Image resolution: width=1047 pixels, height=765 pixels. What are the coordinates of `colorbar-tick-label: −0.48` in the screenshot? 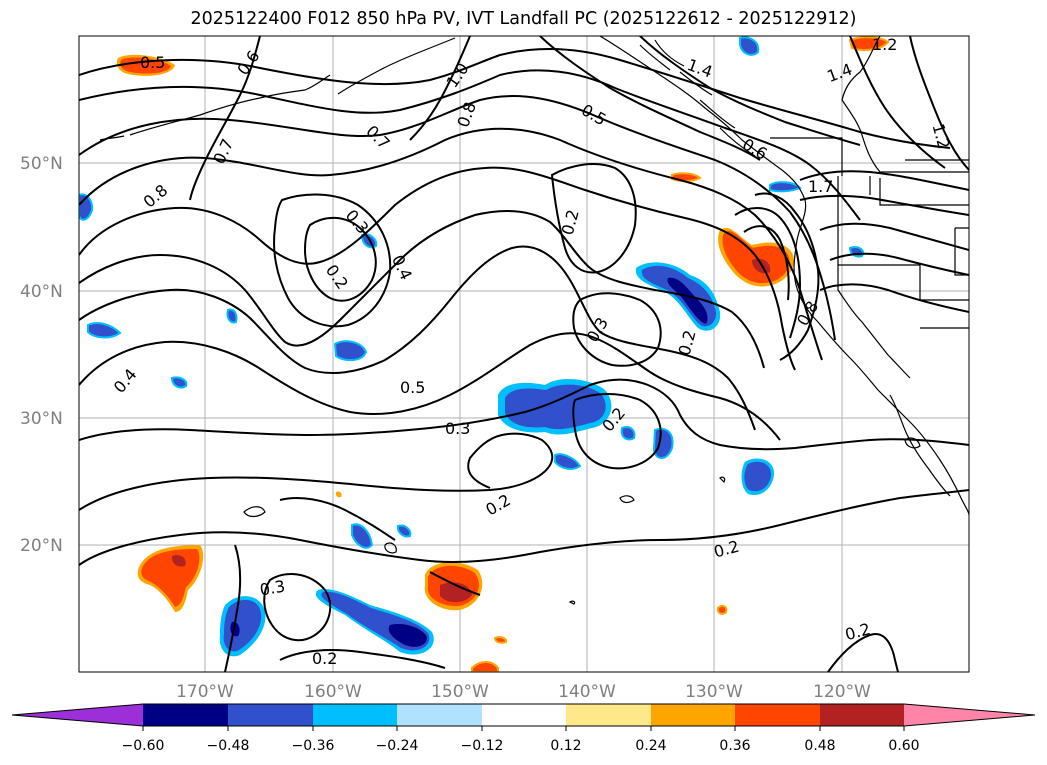 It's located at (228, 746).